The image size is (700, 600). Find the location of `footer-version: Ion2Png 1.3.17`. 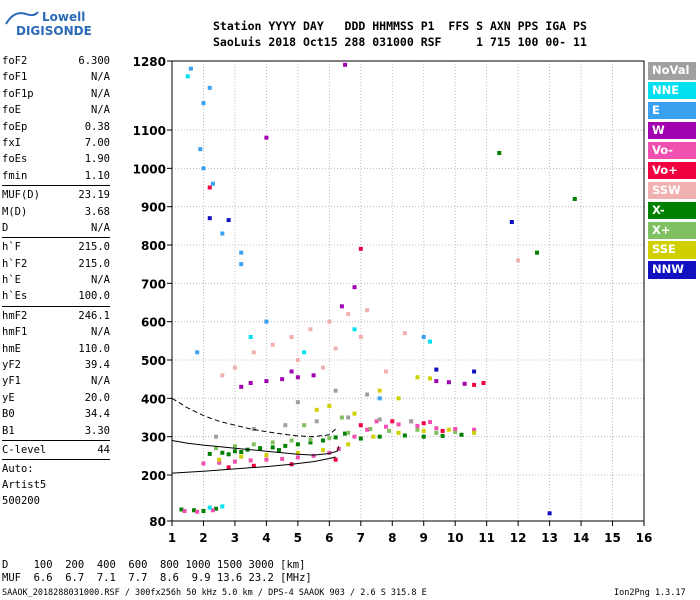

footer-version: Ion2Png 1.3.17 is located at coordinates (650, 593).